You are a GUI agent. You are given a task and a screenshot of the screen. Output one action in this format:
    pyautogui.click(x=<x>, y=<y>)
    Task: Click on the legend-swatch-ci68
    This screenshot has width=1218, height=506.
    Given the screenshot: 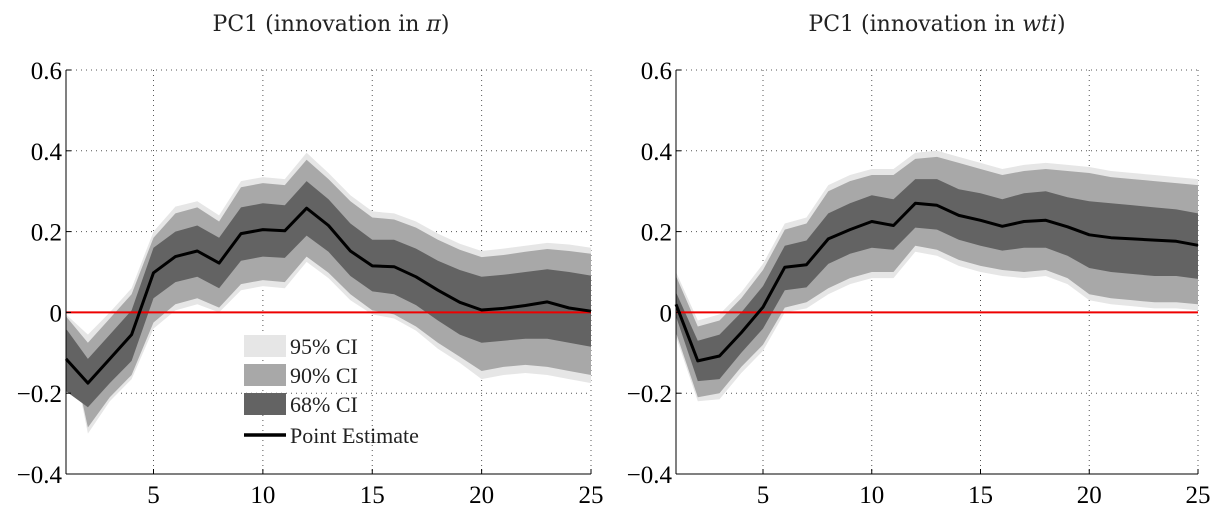 What is the action you would take?
    pyautogui.click(x=265, y=404)
    